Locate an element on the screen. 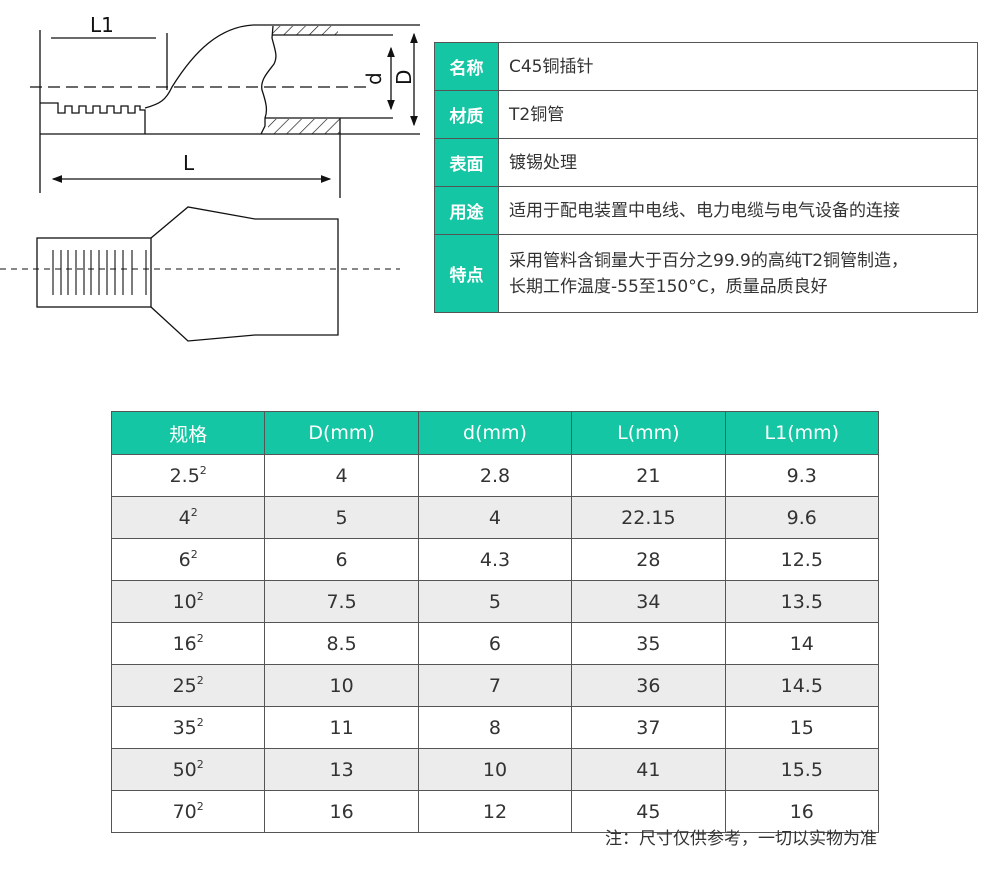 Image resolution: width=990 pixels, height=877 pixels. table-cell: 102 is located at coordinates (188, 601).